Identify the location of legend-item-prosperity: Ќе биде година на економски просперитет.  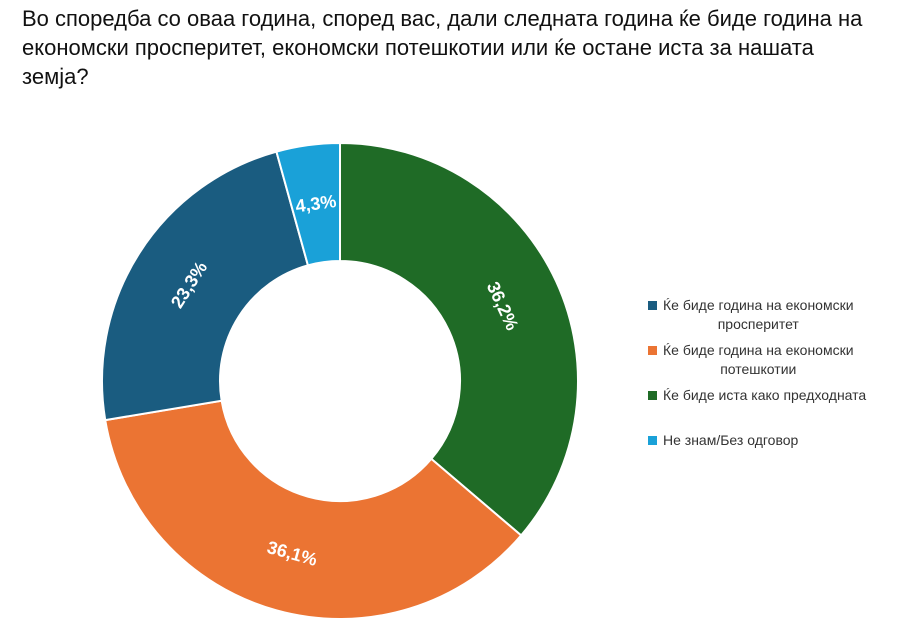
(773, 315).